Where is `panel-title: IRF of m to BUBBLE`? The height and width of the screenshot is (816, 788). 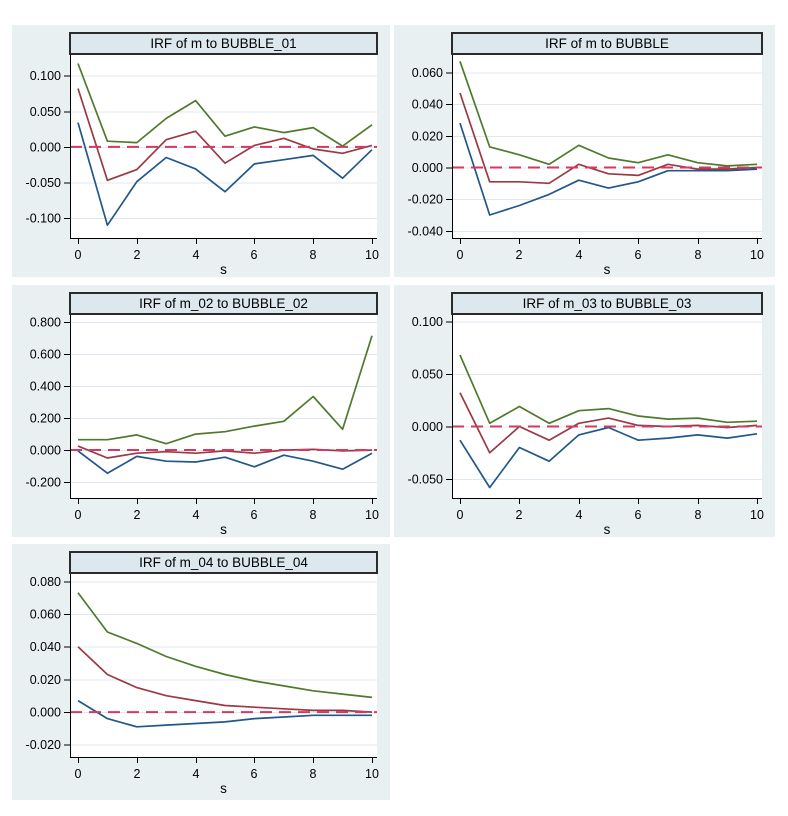
panel-title: IRF of m to BUBBLE is located at coordinates (607, 43).